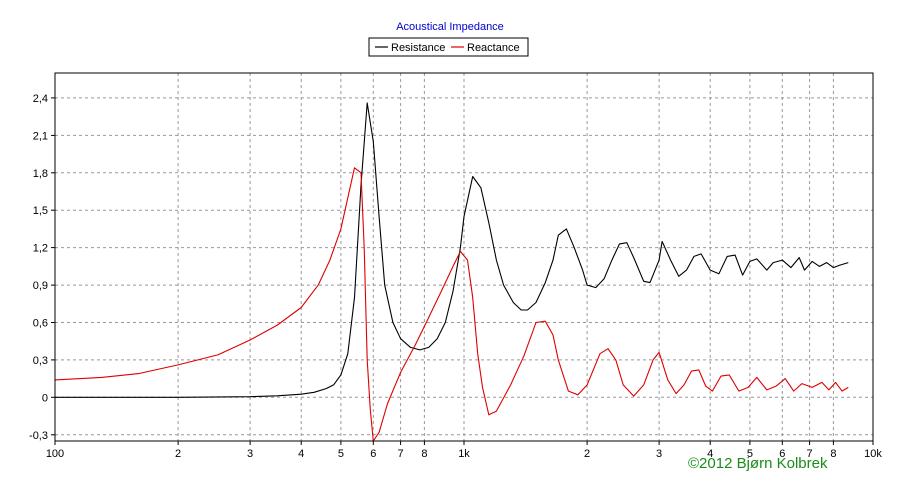 The image size is (900, 481). Describe the element at coordinates (493, 48) in the screenshot. I see `legend-label-reactance: Reactance` at that location.